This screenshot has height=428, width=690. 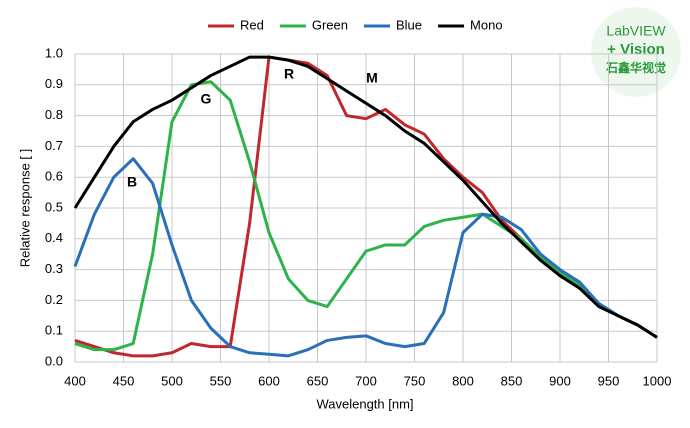 I want to click on x-tick-label: 1000, so click(x=657, y=380).